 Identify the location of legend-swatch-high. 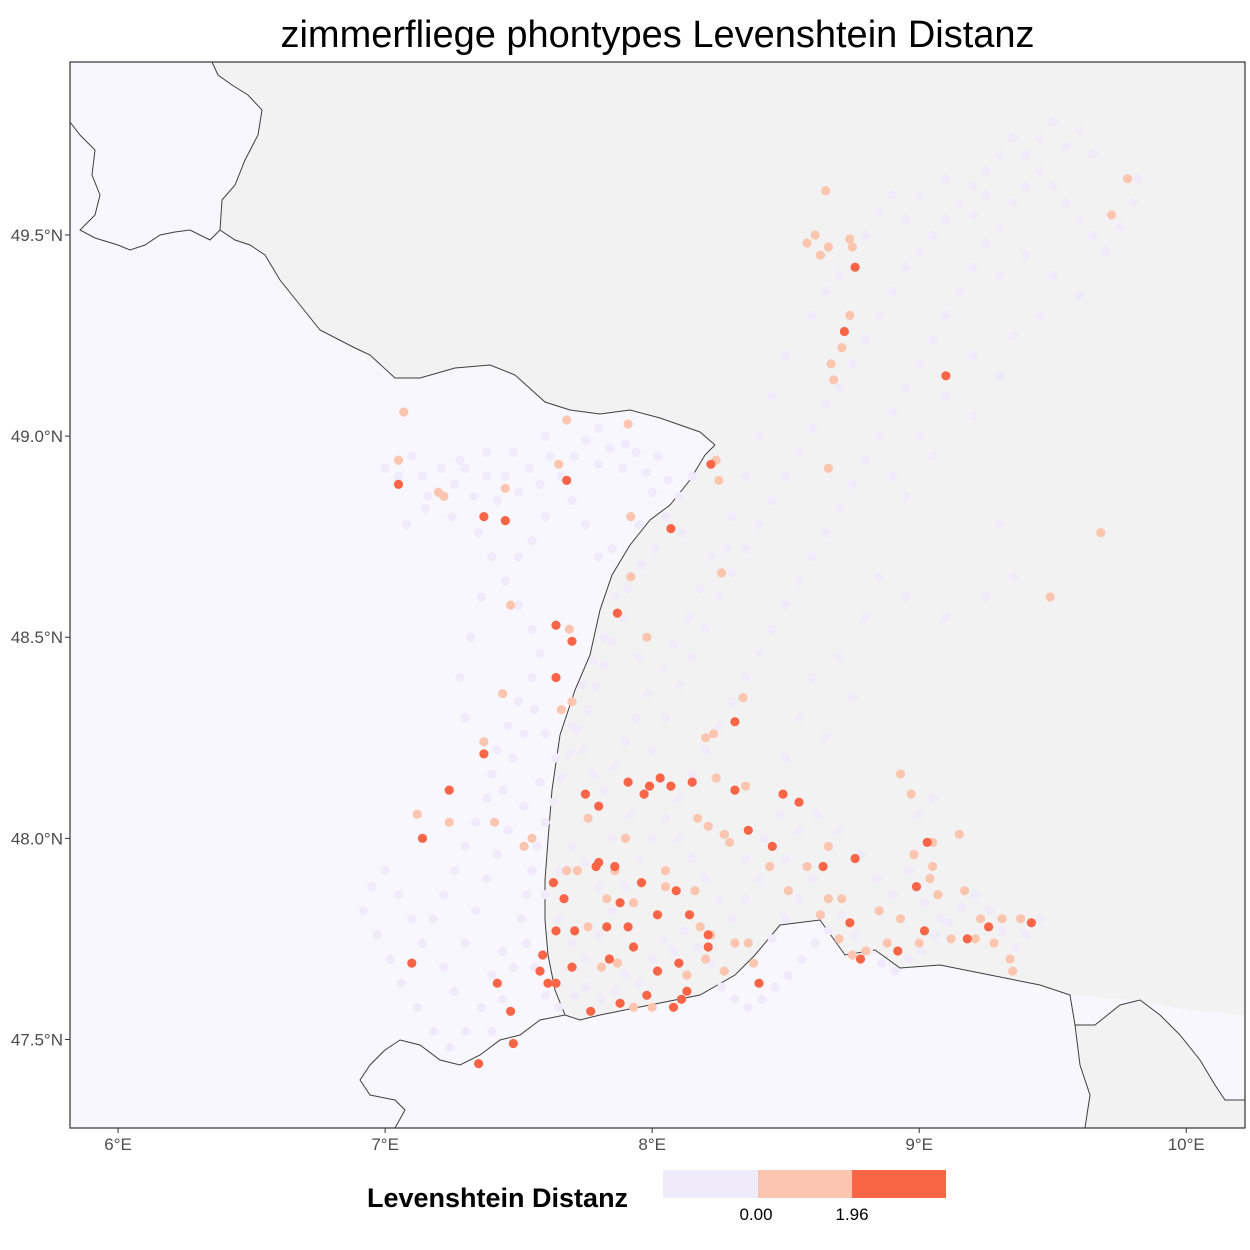
(899, 1184).